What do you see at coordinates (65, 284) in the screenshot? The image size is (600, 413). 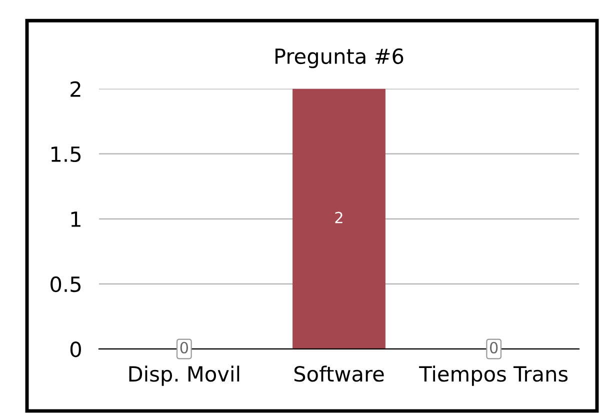 I see `y-tick-label: 0.5` at bounding box center [65, 284].